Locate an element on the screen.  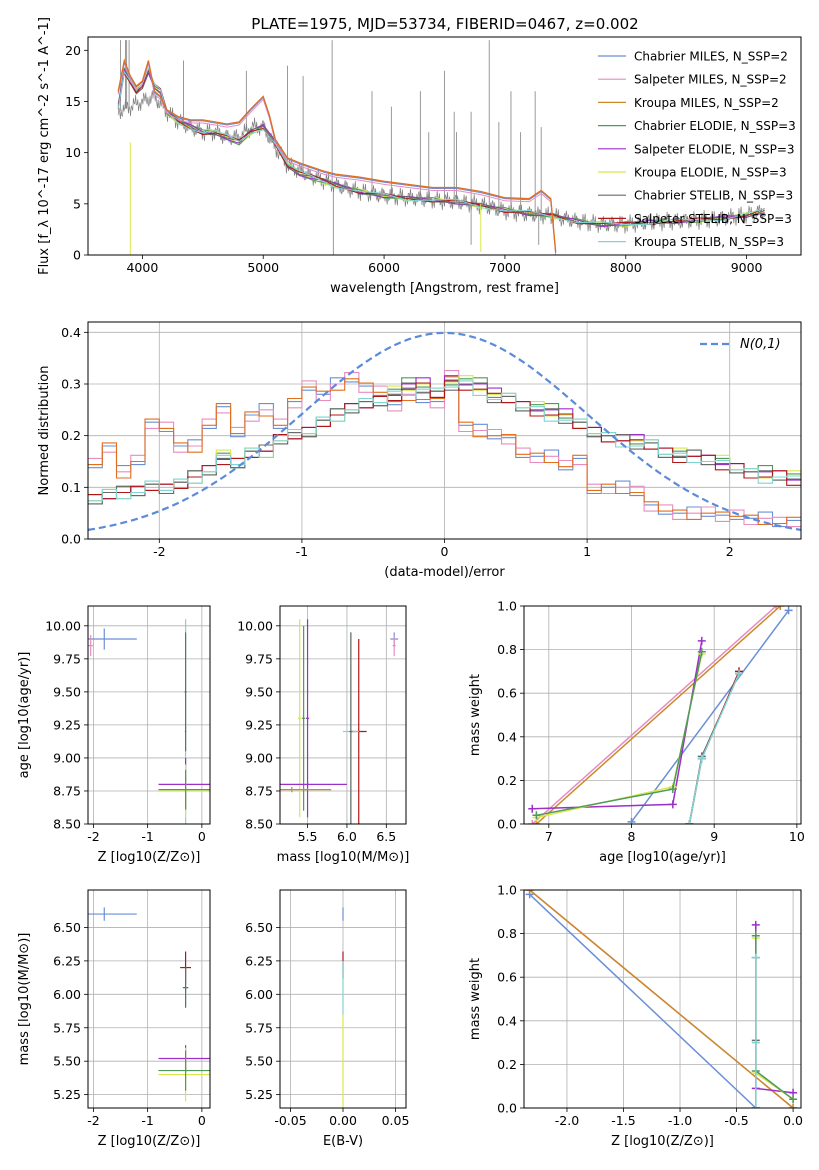
model-line-salpeter-elodie is located at coordinates (441, 148).